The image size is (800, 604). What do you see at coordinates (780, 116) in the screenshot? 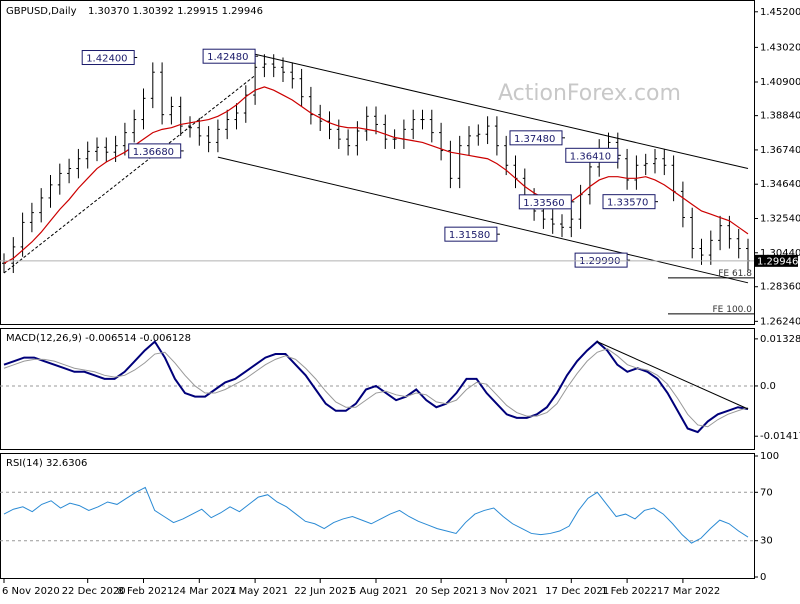
I see `price-tick-label: 1.38840` at bounding box center [780, 116].